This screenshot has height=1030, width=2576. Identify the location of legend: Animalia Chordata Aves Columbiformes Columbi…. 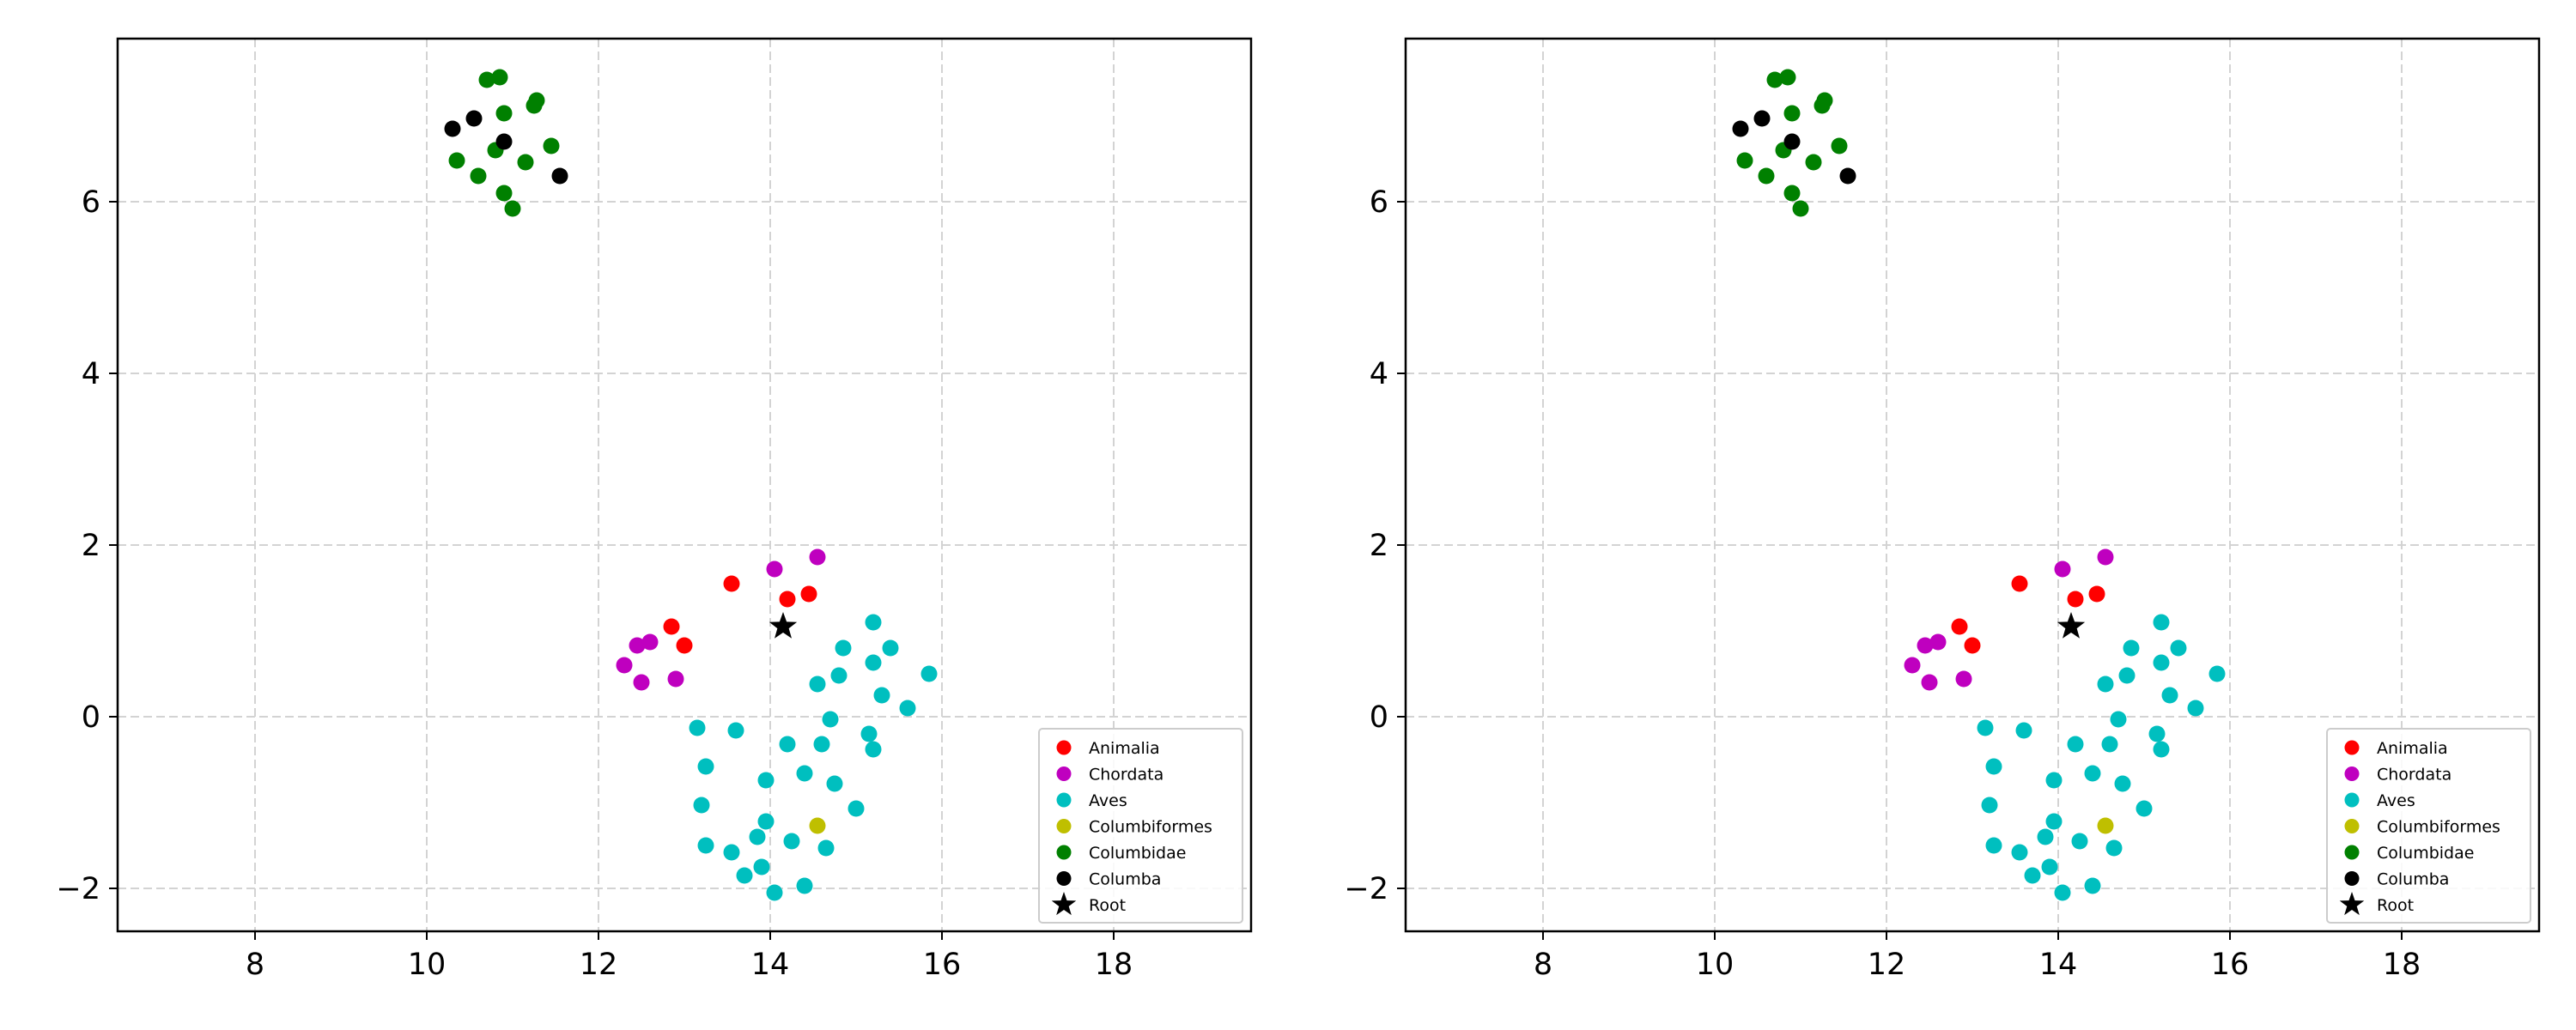
(1140, 826).